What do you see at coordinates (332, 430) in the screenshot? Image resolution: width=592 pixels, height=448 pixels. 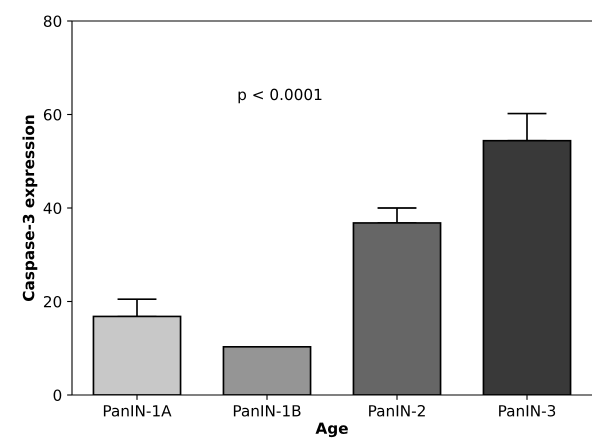 I see `x-axis-title: Age` at bounding box center [332, 430].